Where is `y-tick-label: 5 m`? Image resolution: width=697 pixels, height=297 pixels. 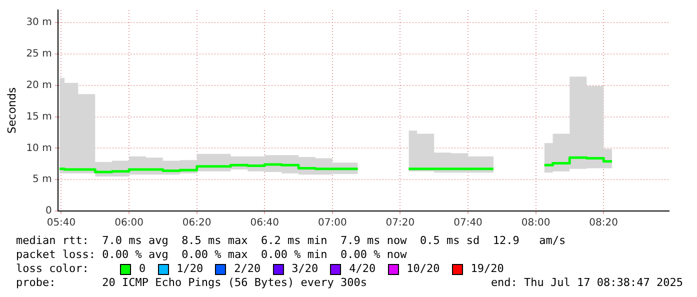 y-tick-label: 5 m is located at coordinates (42, 180).